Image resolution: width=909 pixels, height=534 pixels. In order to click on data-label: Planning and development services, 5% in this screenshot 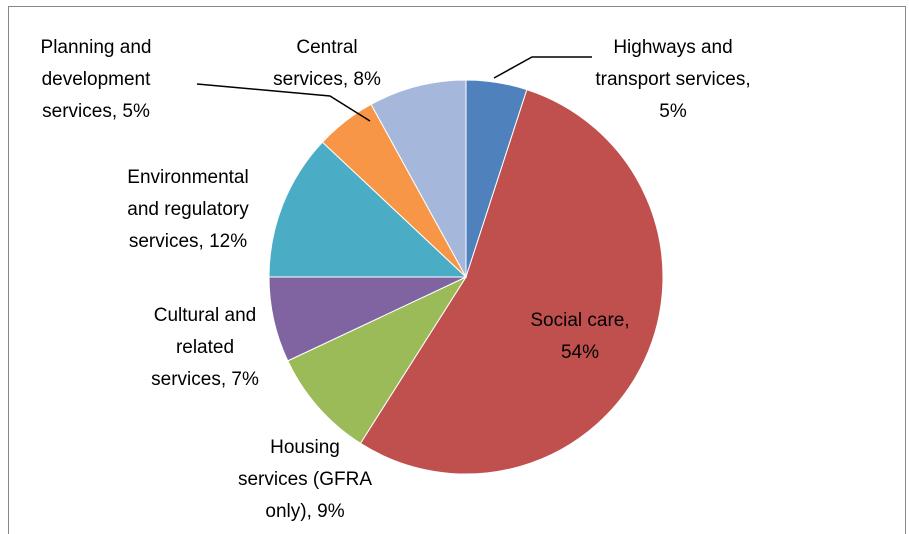, I will do `click(96, 79)`.